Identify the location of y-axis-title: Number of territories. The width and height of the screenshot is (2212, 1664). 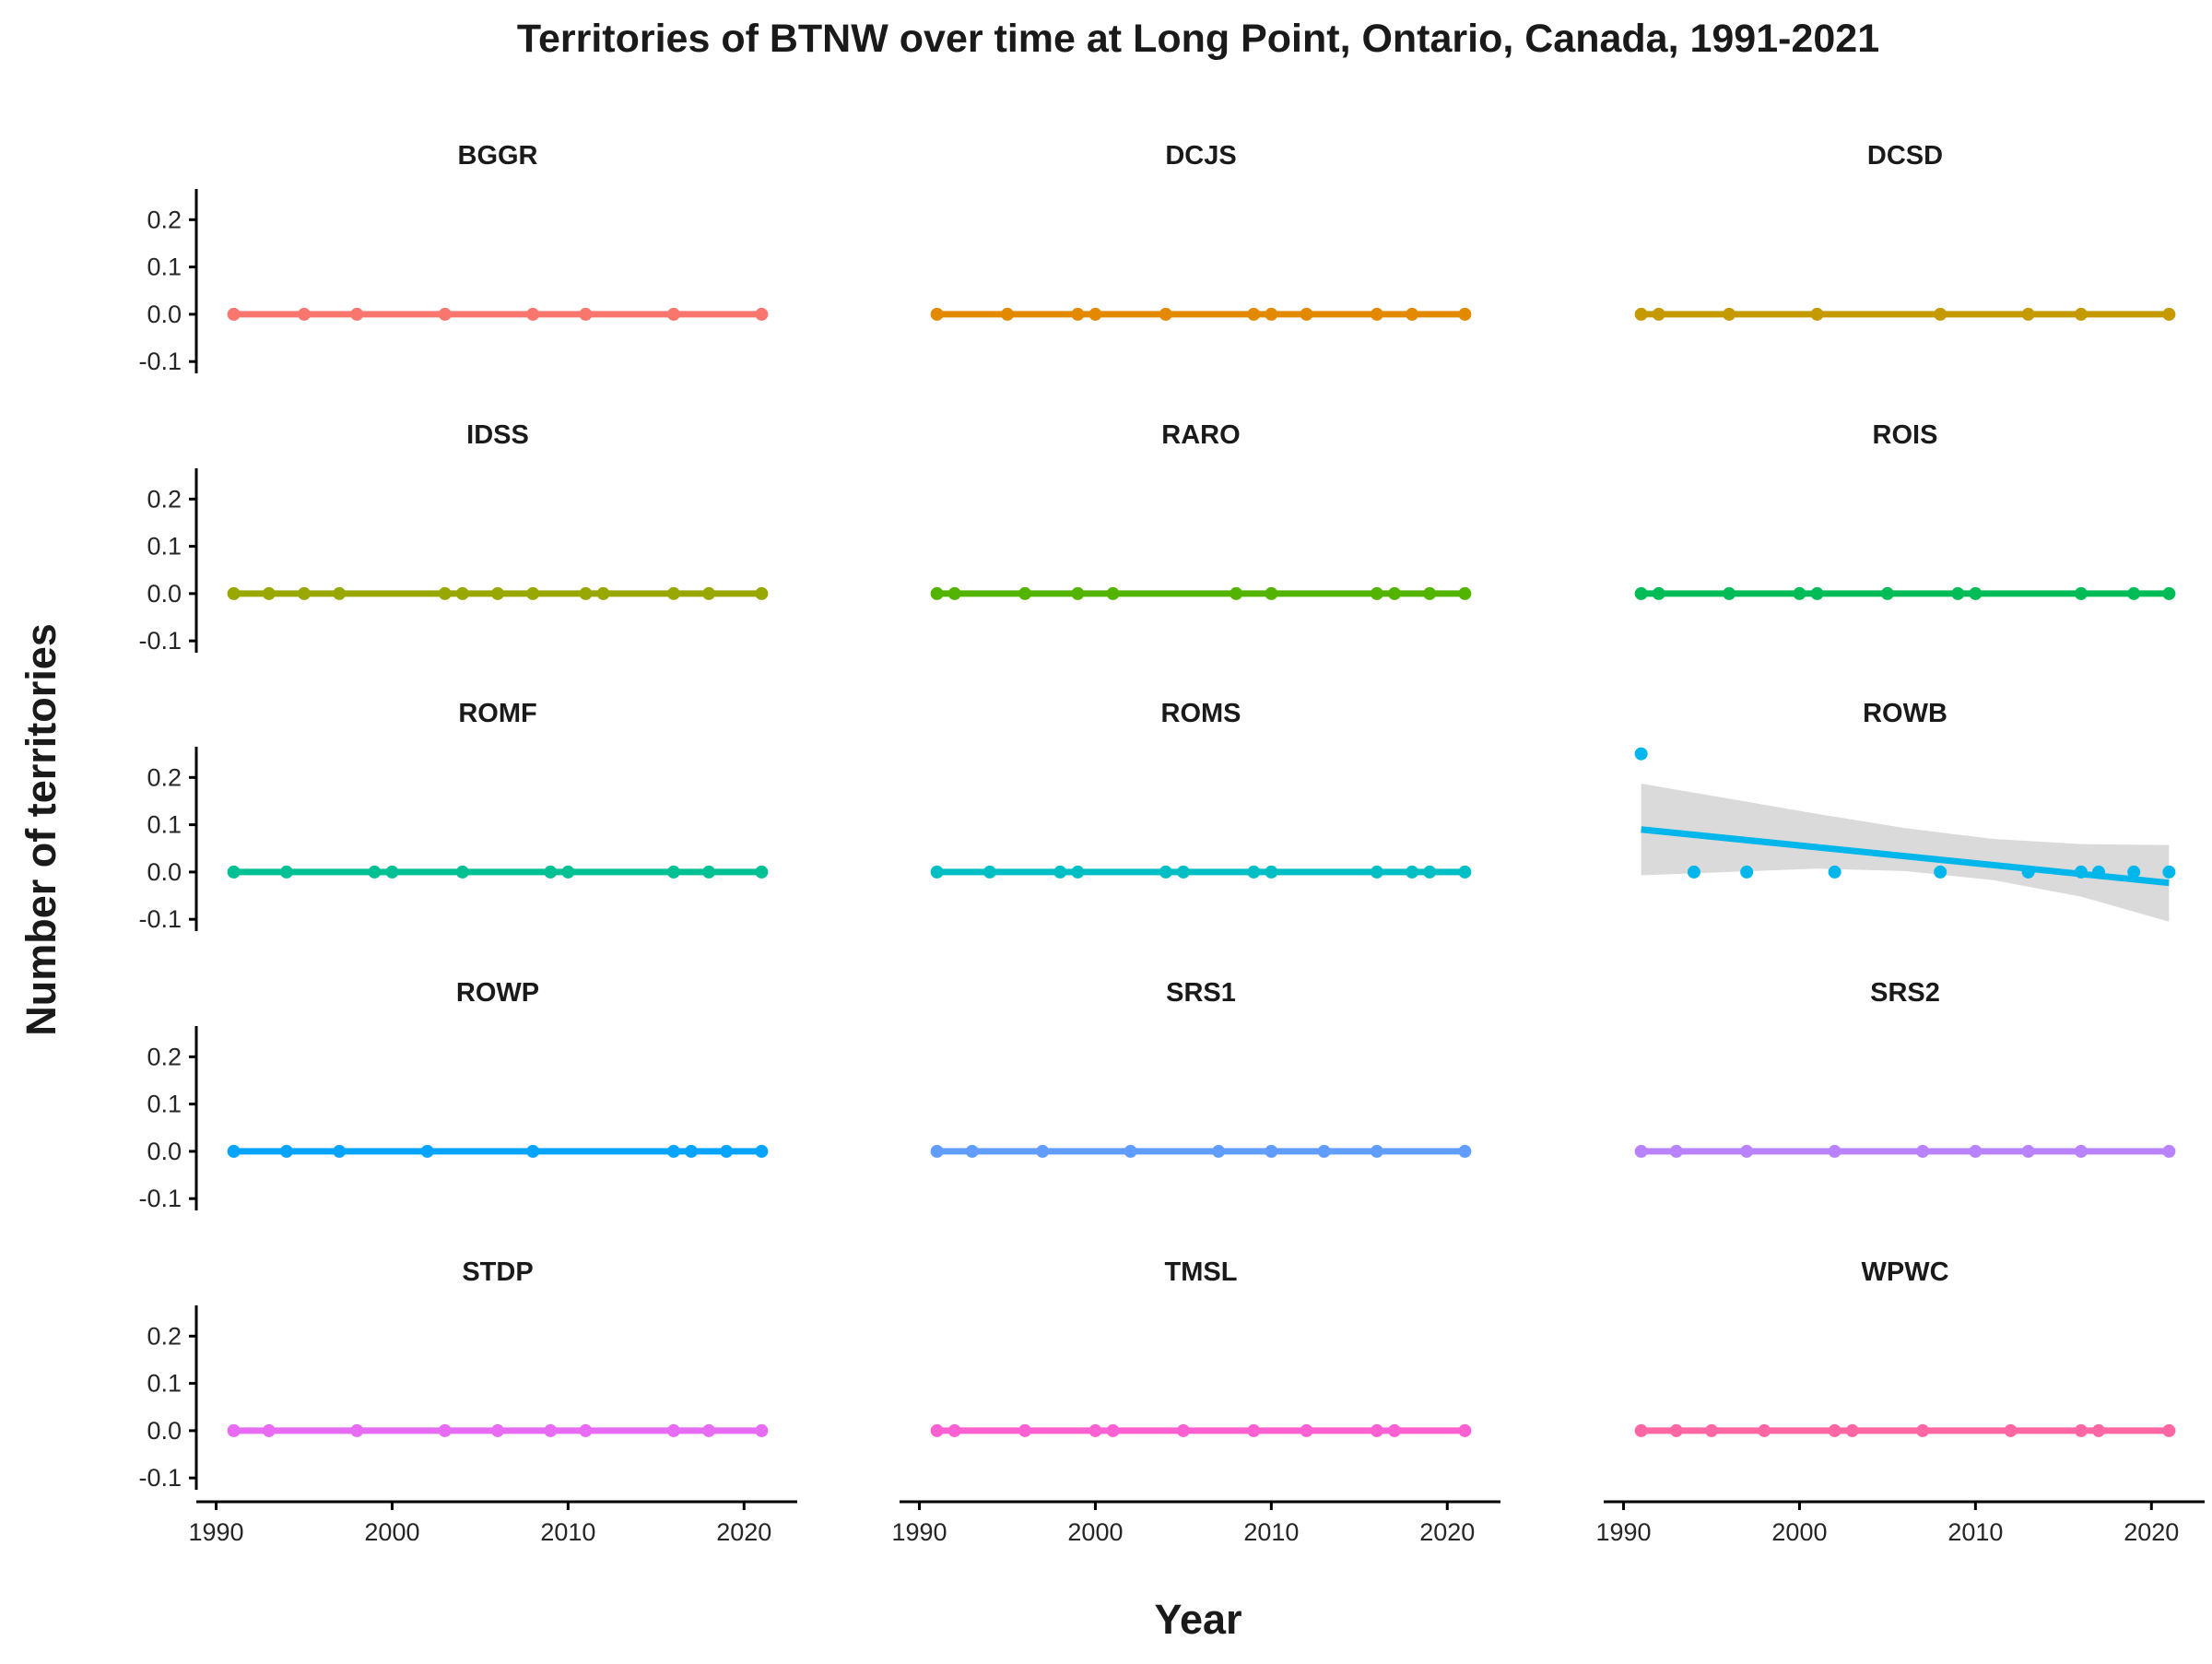
(41, 829).